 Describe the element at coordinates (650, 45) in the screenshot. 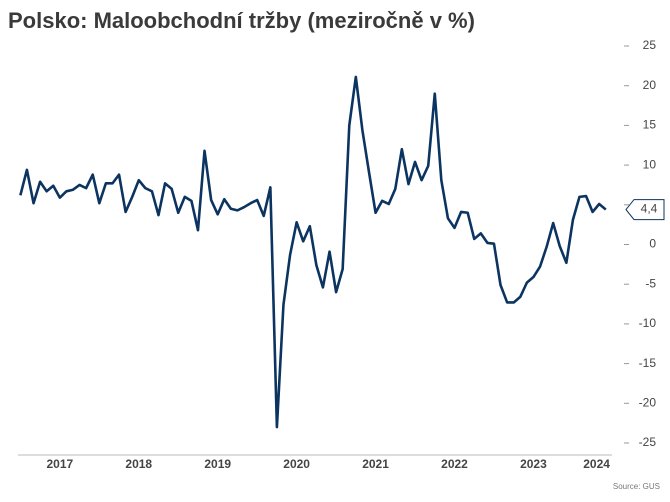

I see `y-tick-label: 25` at that location.